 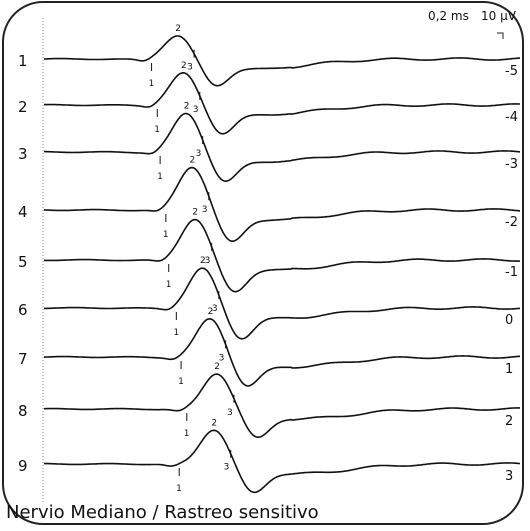 I want to click on chart-title: Nervio Mediano / Rastreo sensitivo, so click(x=162, y=512).